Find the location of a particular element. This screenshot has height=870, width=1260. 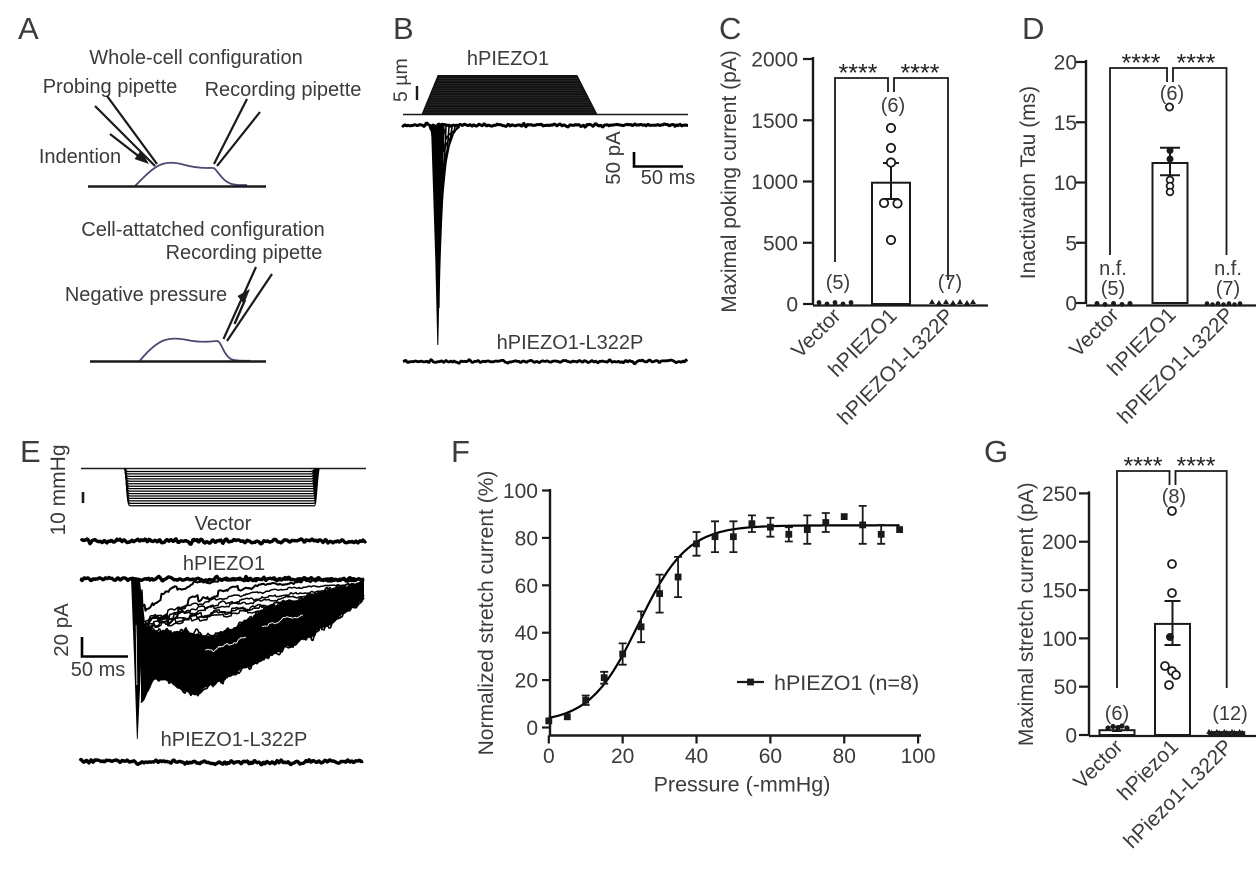

svg-text: 5 µm is located at coordinates (401, 80).